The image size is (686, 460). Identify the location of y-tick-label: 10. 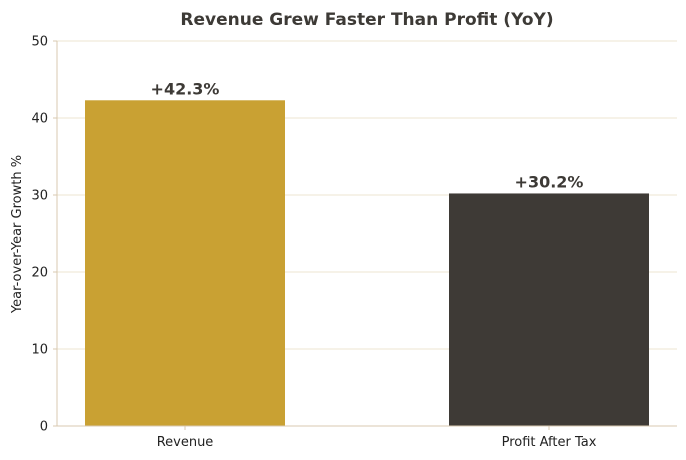
(39, 350).